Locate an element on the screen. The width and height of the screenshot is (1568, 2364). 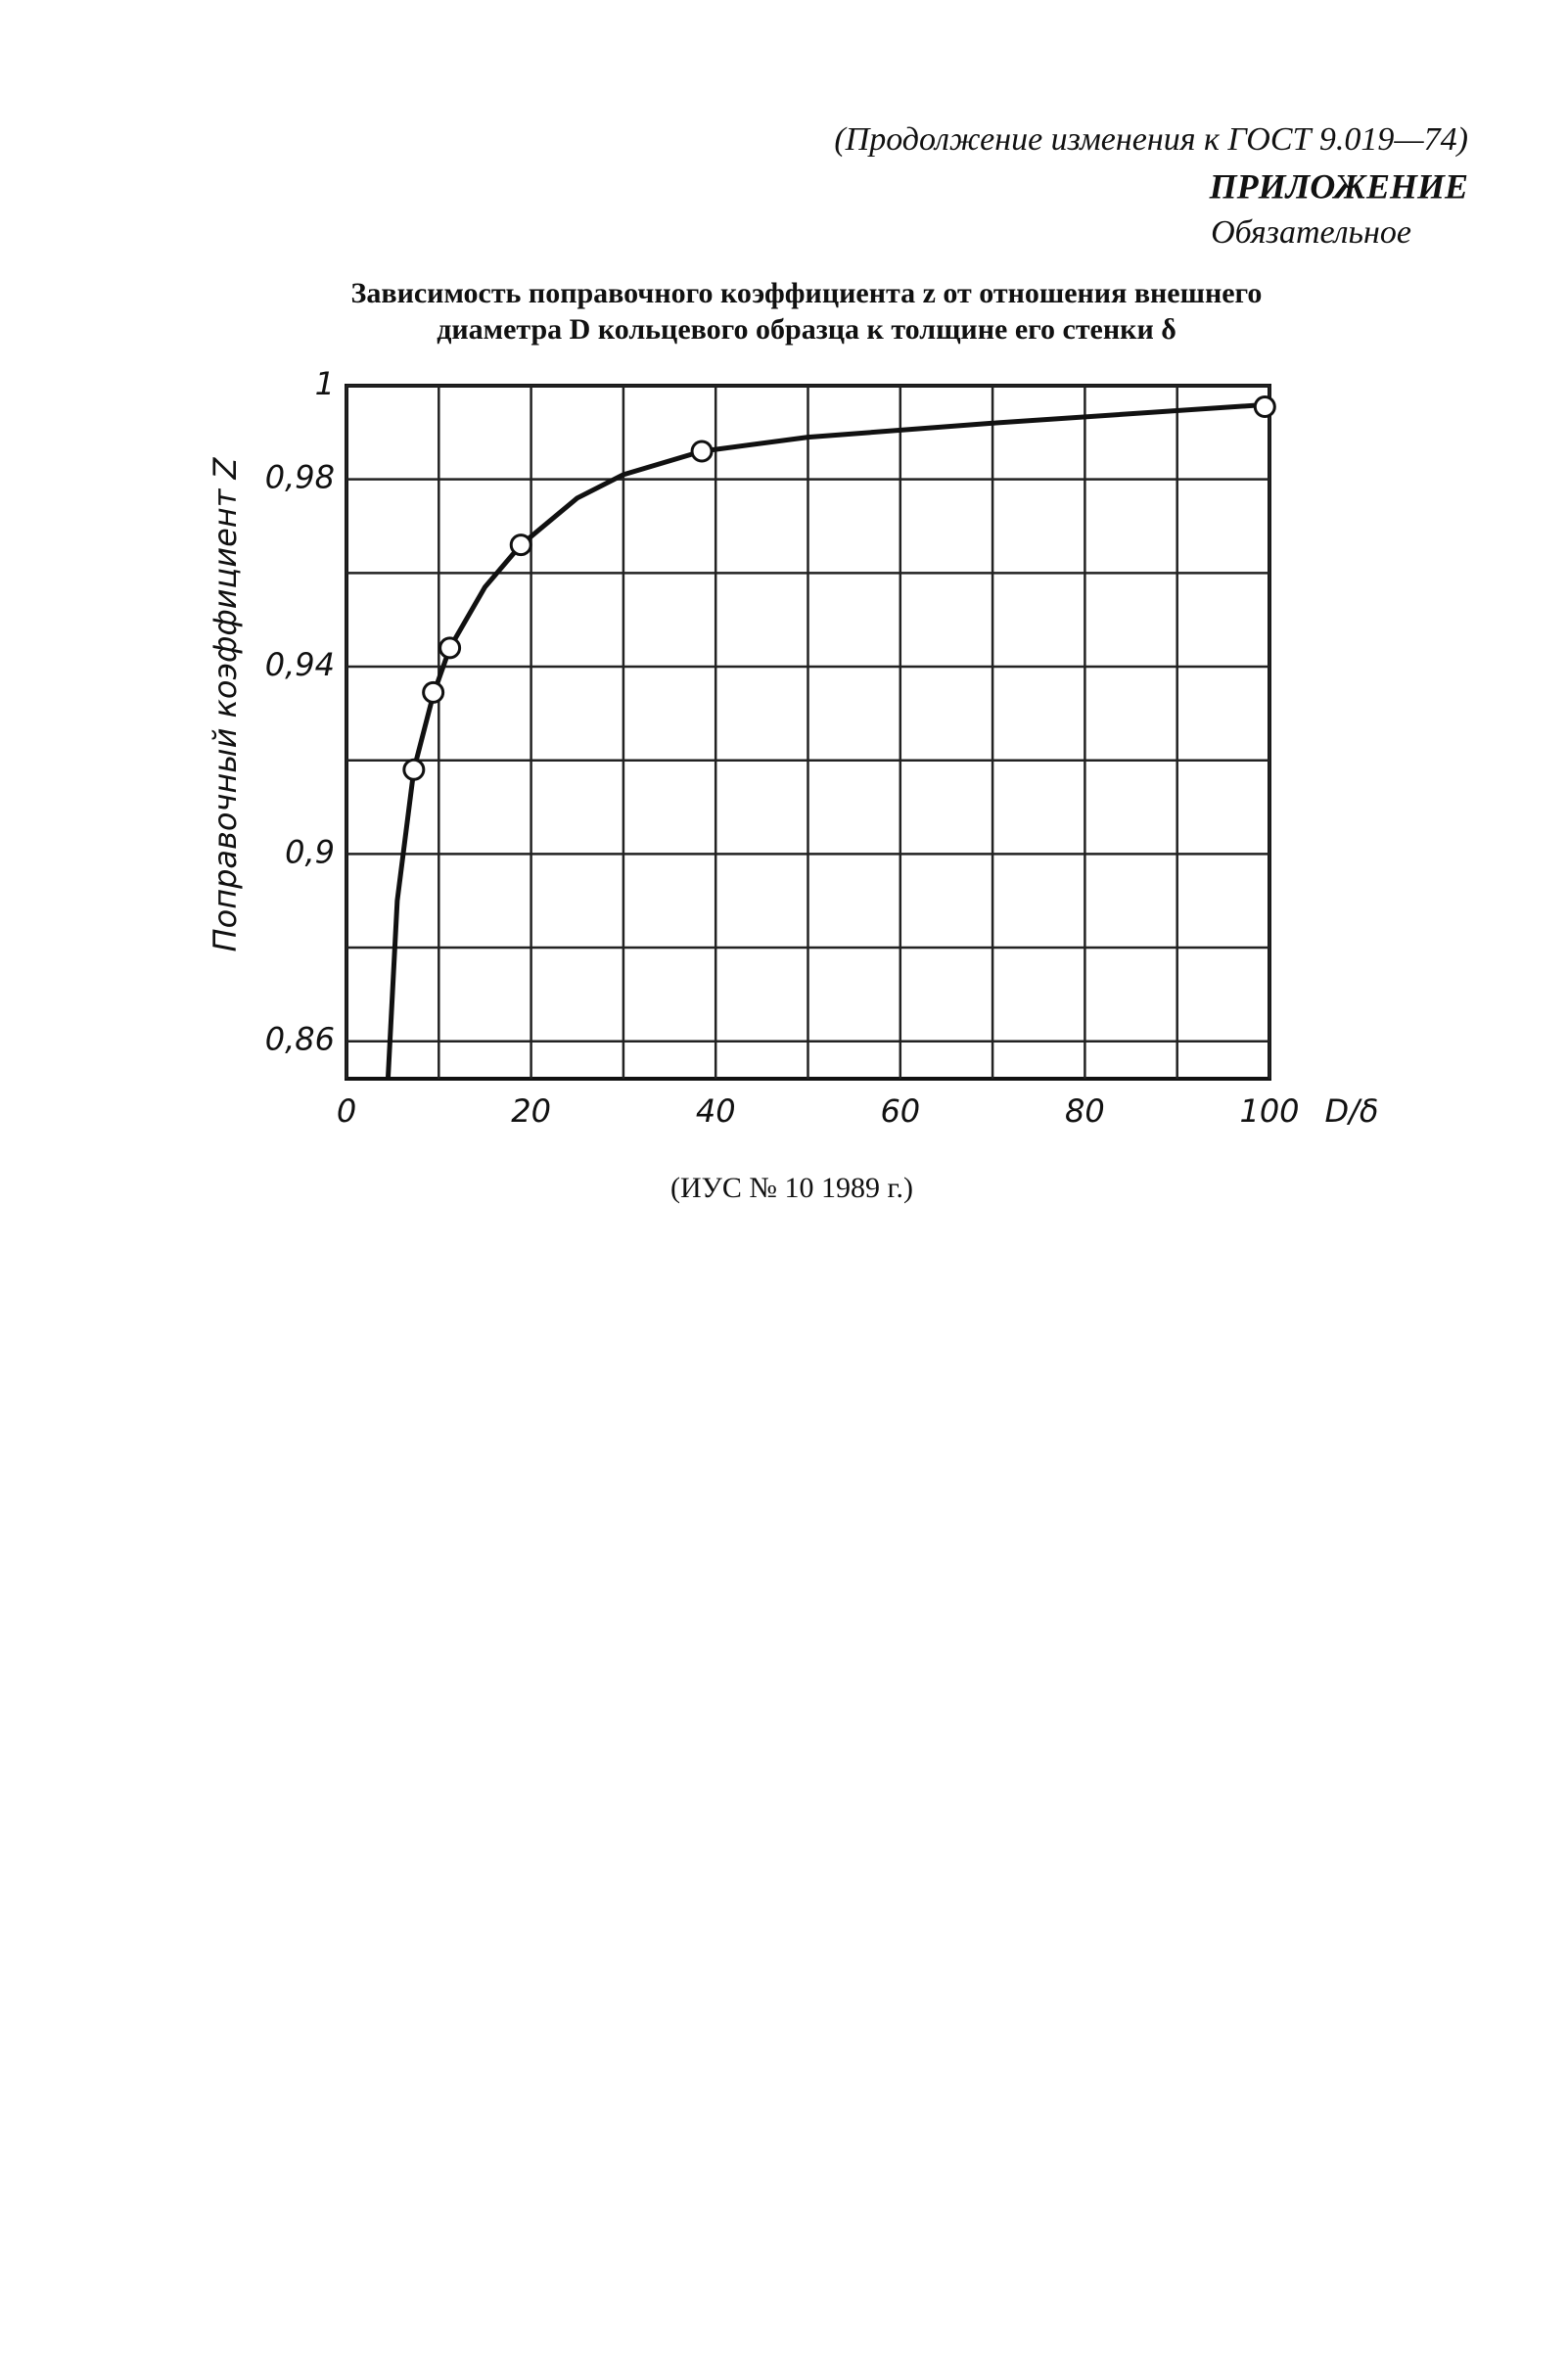
x-axis-label: D/δ is located at coordinates (1352, 1111).